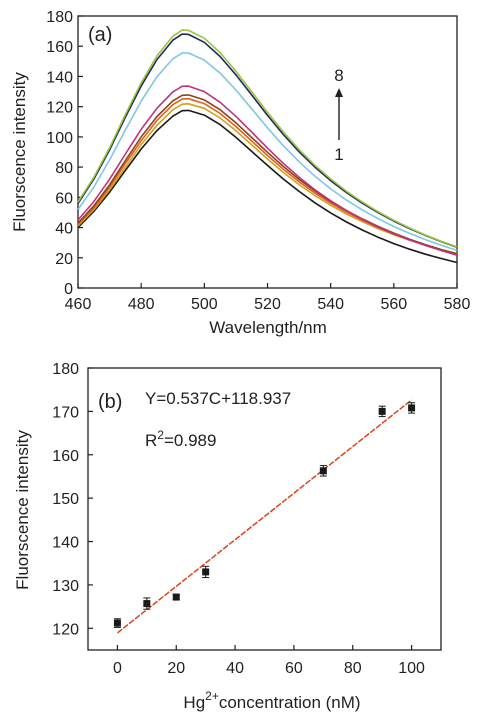 This screenshot has height=728, width=500. What do you see at coordinates (65, 456) in the screenshot?
I see `panel-b-y-tick-label: 160` at bounding box center [65, 456].